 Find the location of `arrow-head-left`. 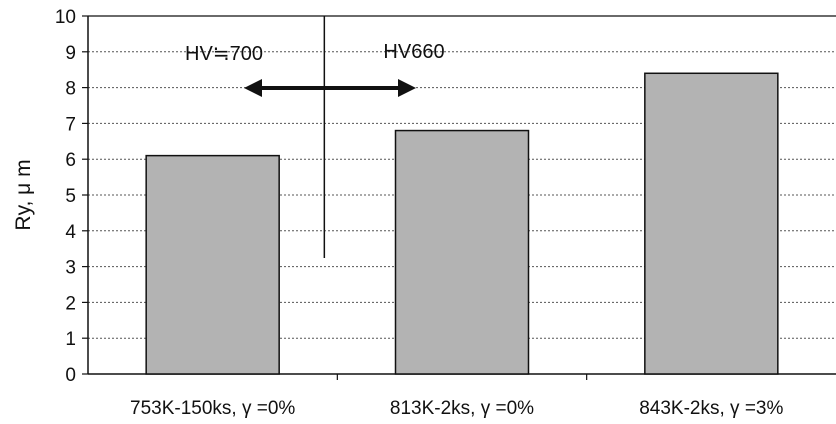

arrow-head-left is located at coordinates (253, 88).